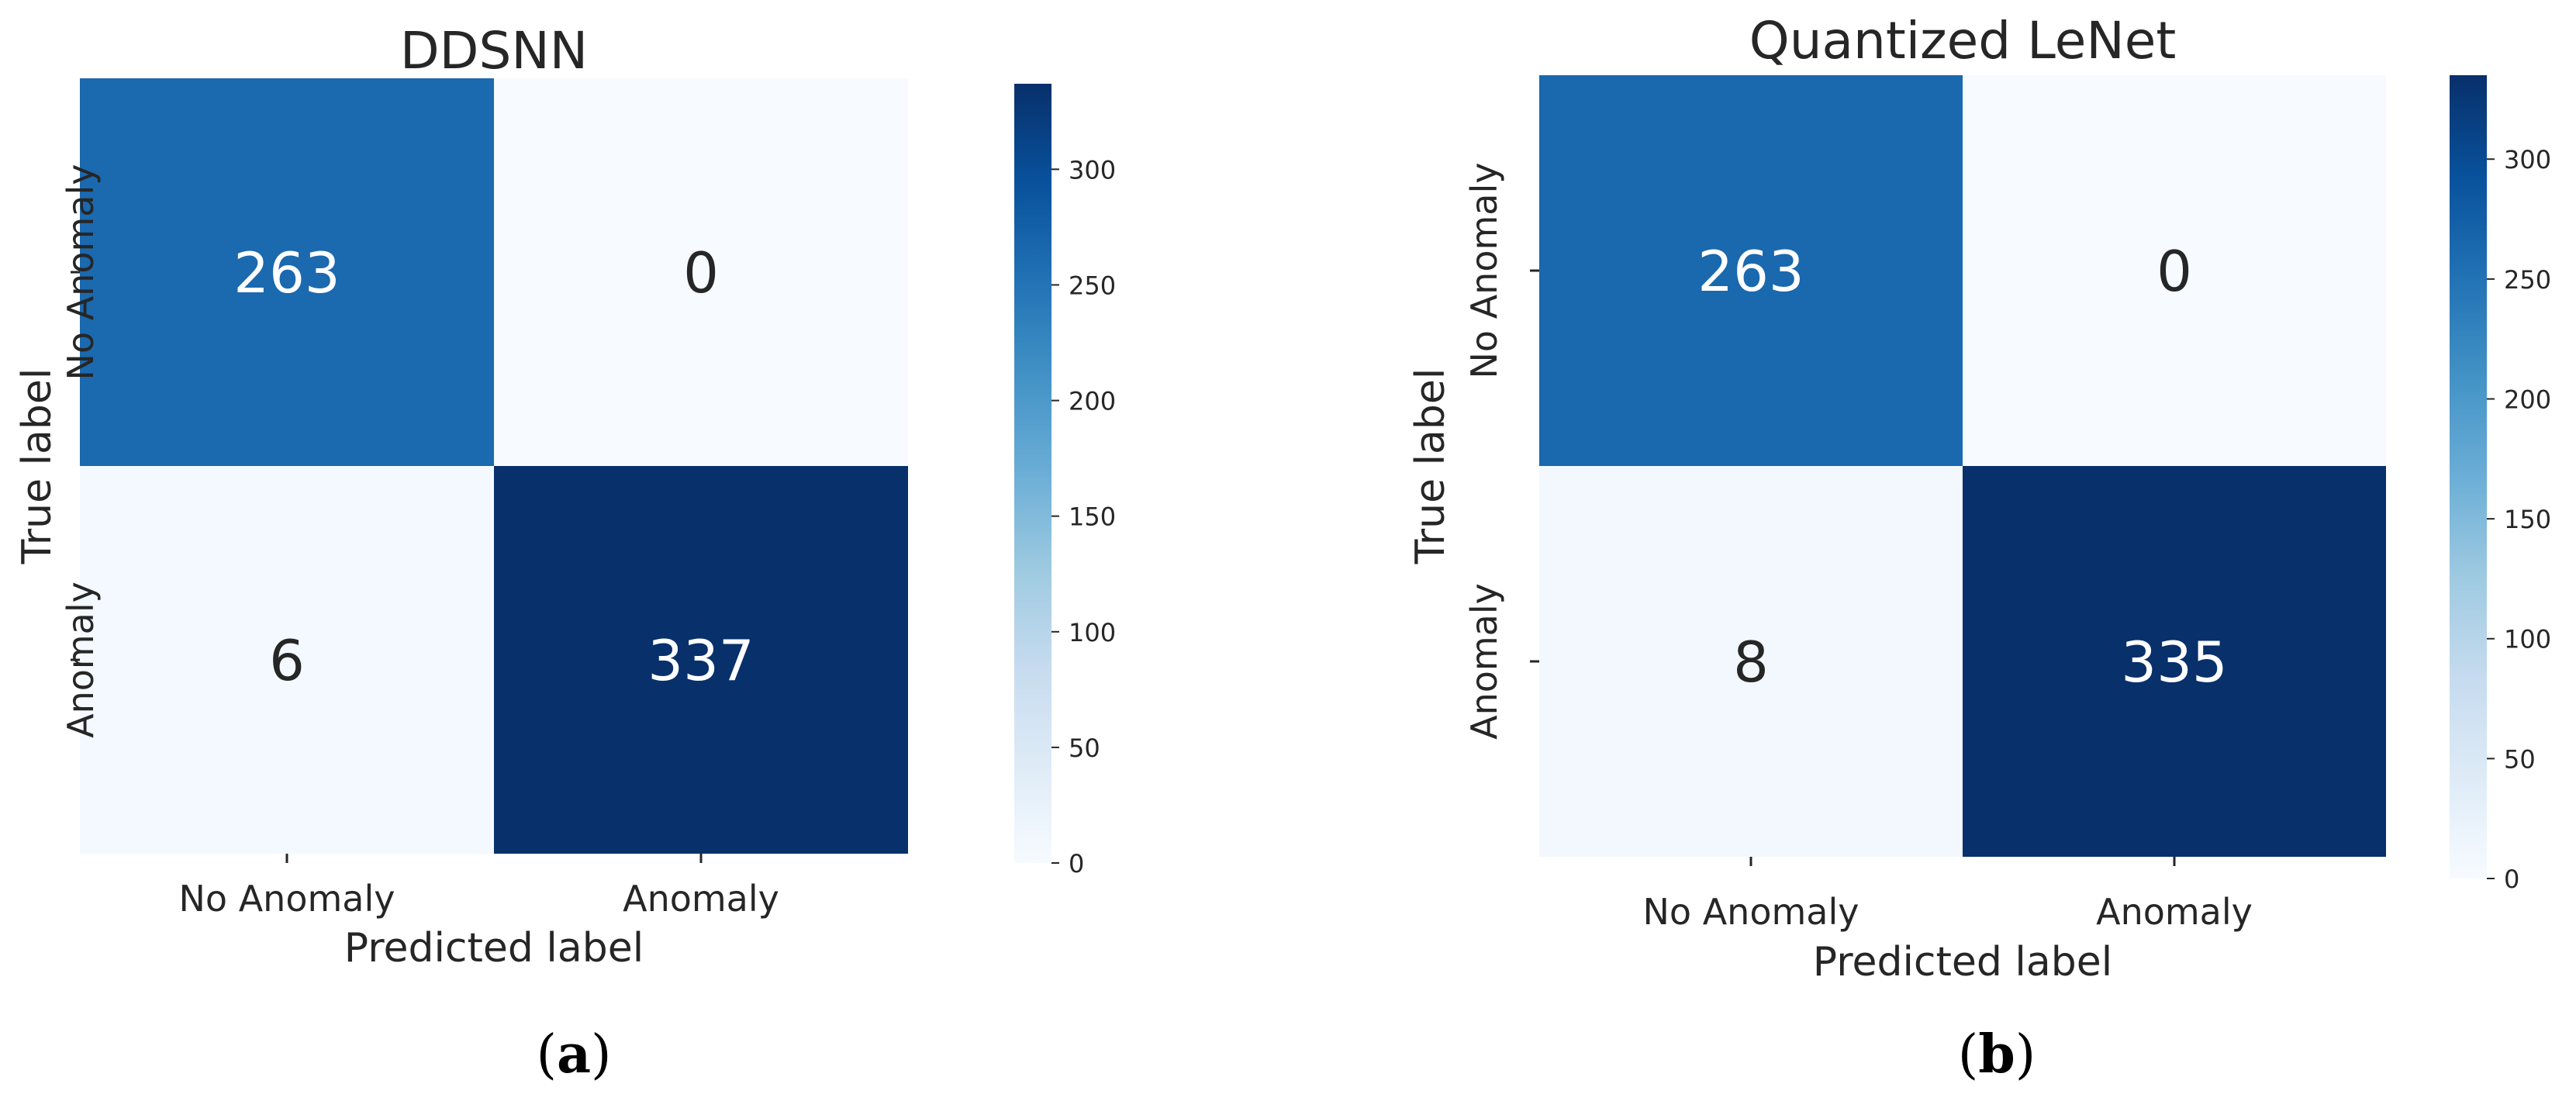 This screenshot has width=2576, height=1108. I want to click on cell-value-label: 6, so click(287, 660).